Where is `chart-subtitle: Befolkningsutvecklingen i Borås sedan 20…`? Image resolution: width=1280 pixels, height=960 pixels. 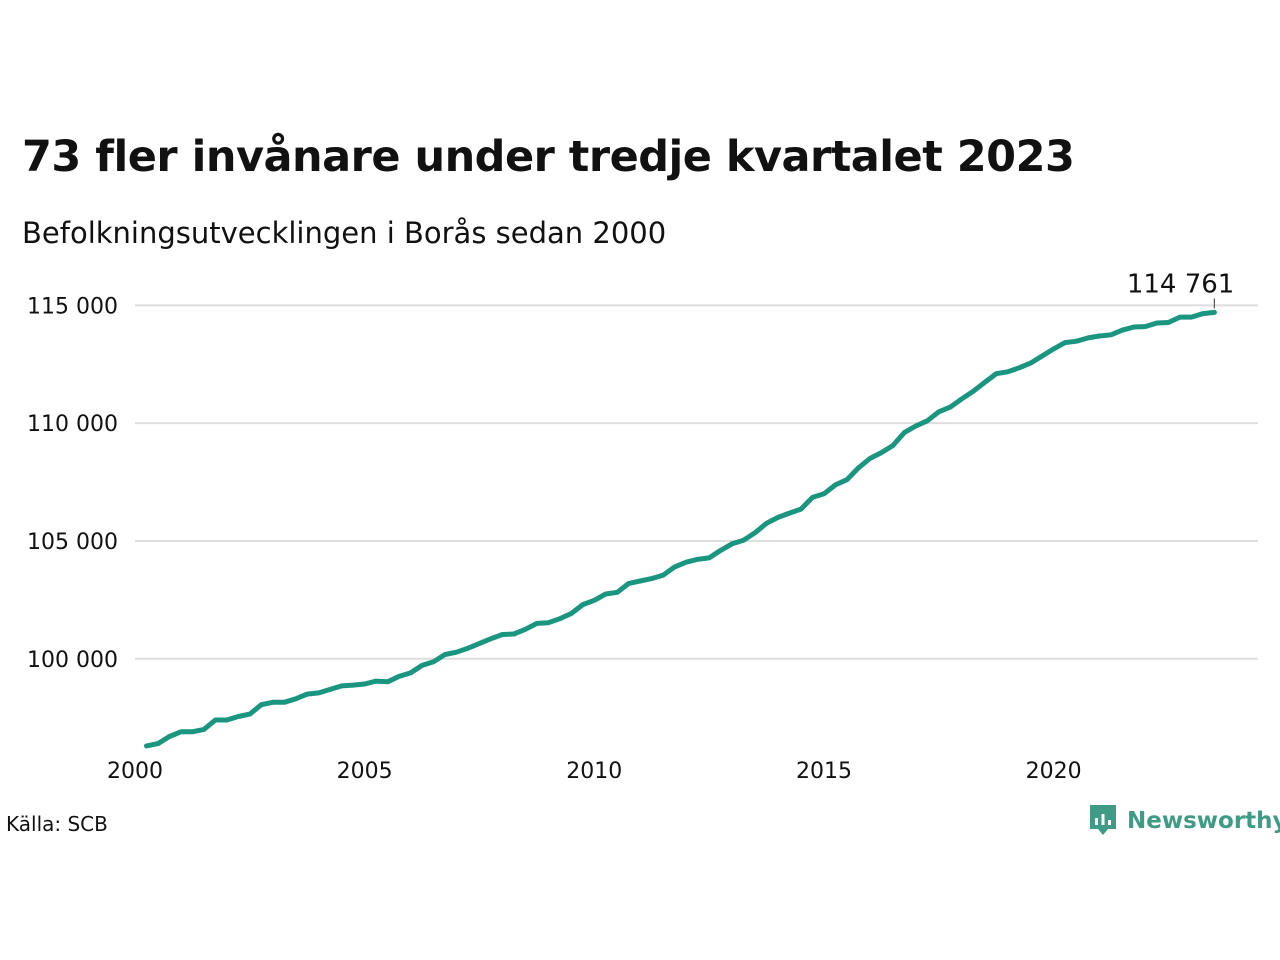
chart-subtitle: Befolkningsutvecklingen i Borås sedan 20… is located at coordinates (344, 233).